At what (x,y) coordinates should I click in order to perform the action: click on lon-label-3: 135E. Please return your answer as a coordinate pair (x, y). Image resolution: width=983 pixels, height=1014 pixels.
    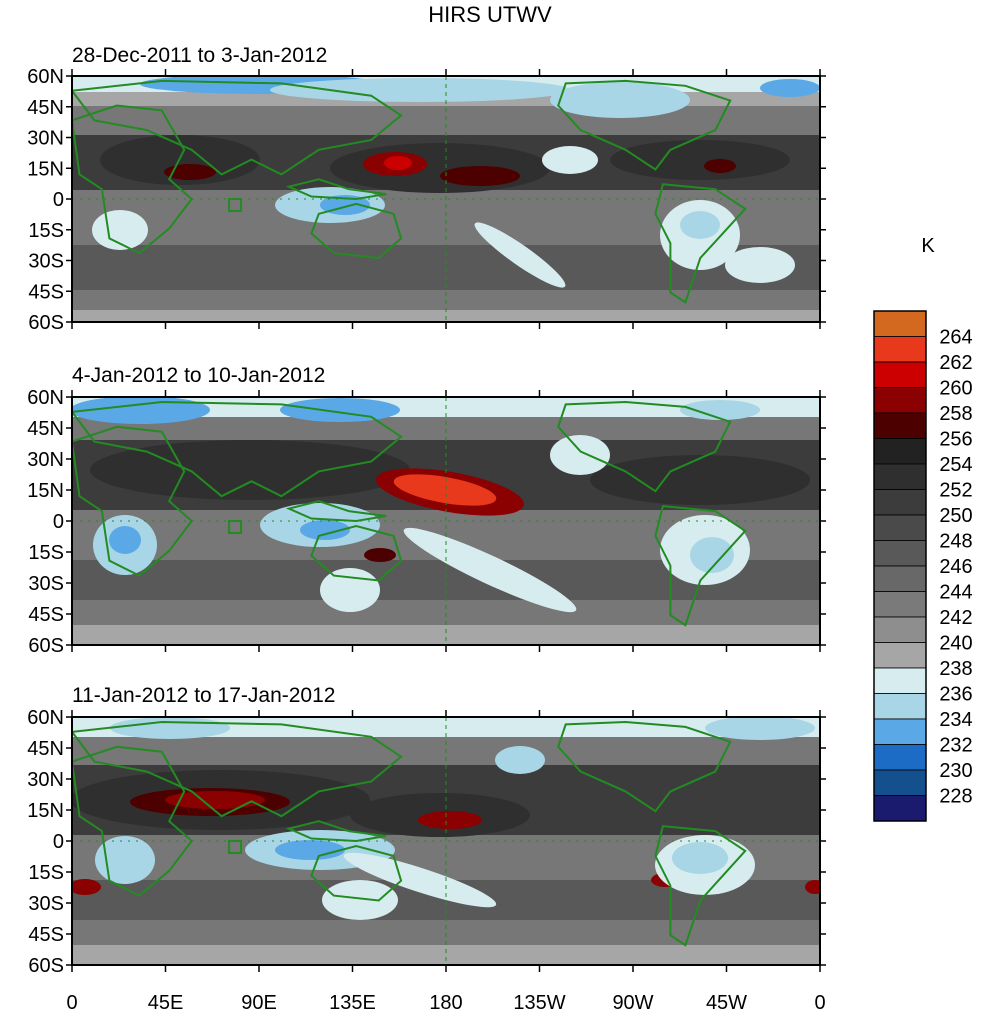
    Looking at the image, I should click on (352, 1003).